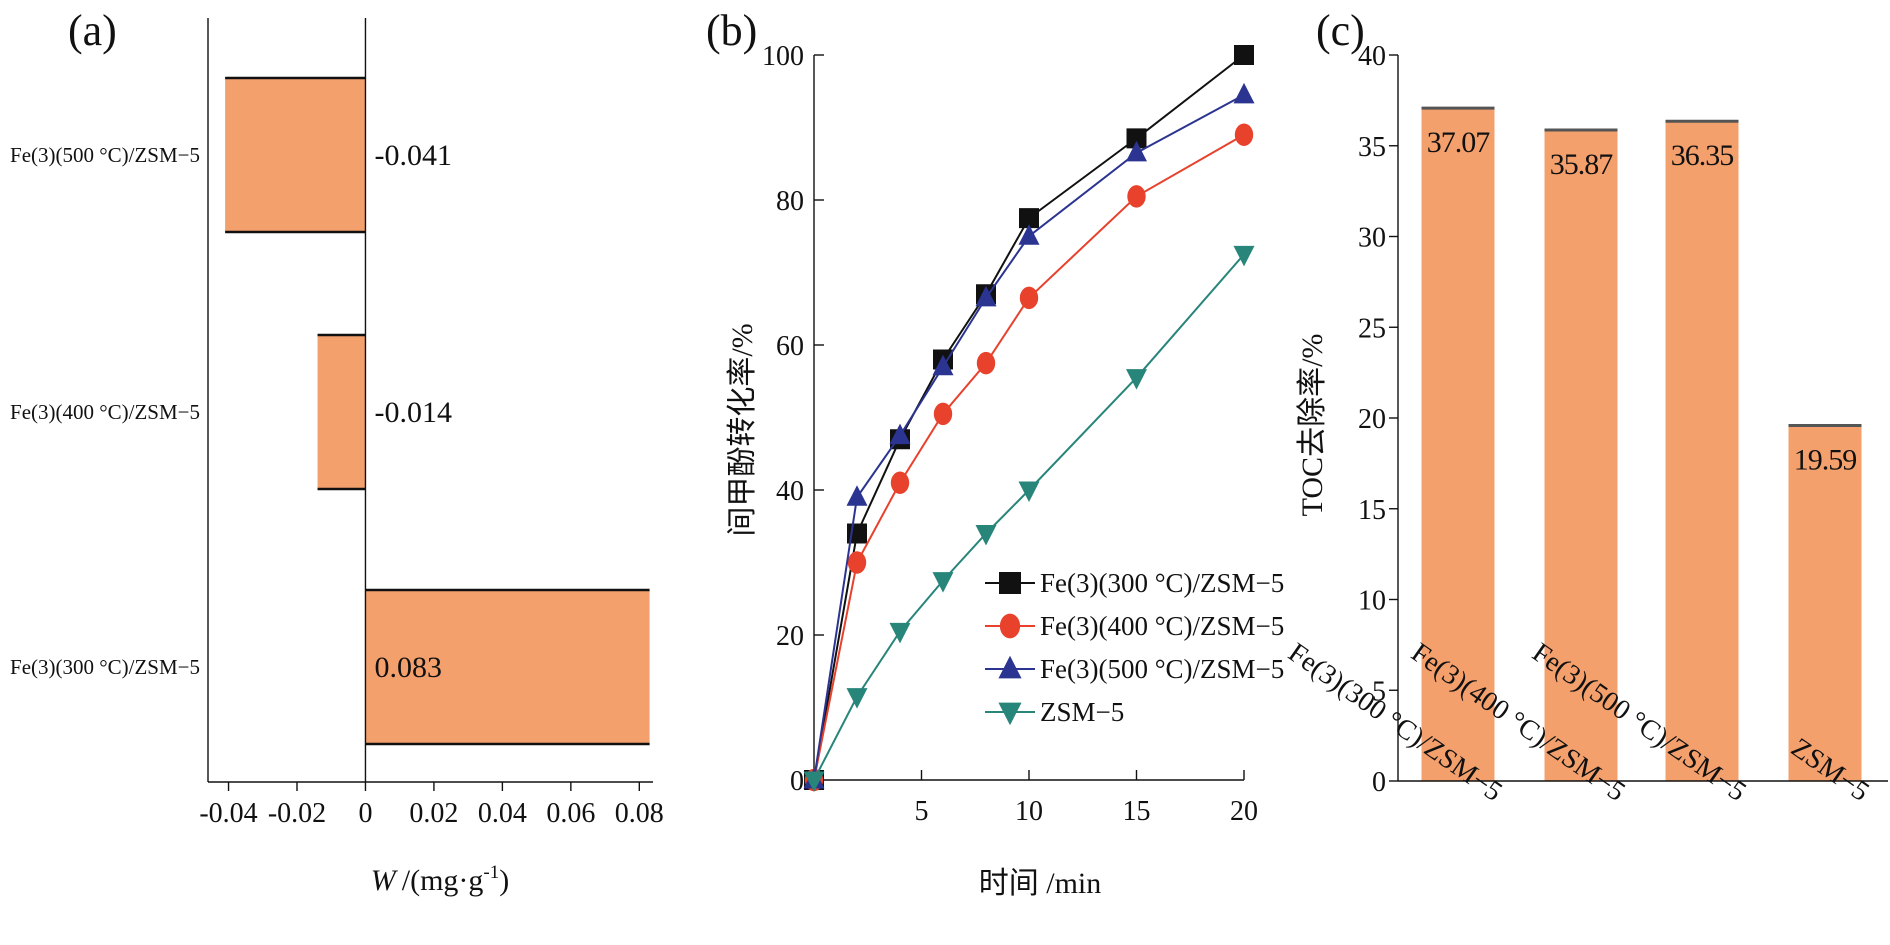 Image resolution: width=1890 pixels, height=945 pixels. What do you see at coordinates (1372, 238) in the screenshot?
I see `panel-c-y-tick-label: 30` at bounding box center [1372, 238].